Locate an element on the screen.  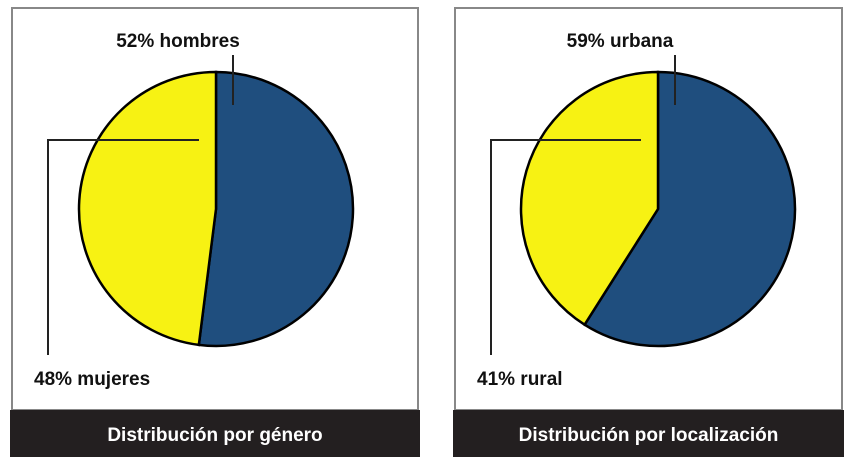
slice-label: 52% hombres is located at coordinates (178, 41).